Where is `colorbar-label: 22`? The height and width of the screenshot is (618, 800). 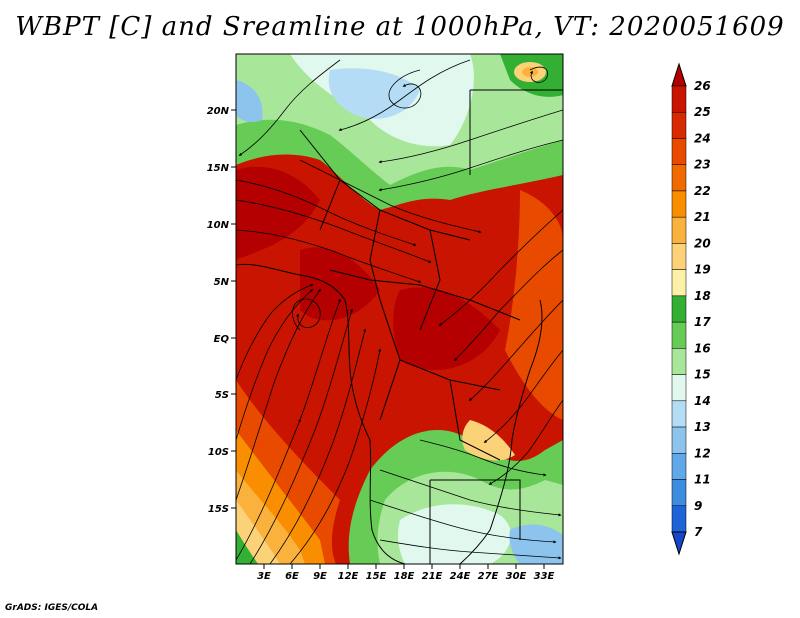 colorbar-label: 22 is located at coordinates (702, 191).